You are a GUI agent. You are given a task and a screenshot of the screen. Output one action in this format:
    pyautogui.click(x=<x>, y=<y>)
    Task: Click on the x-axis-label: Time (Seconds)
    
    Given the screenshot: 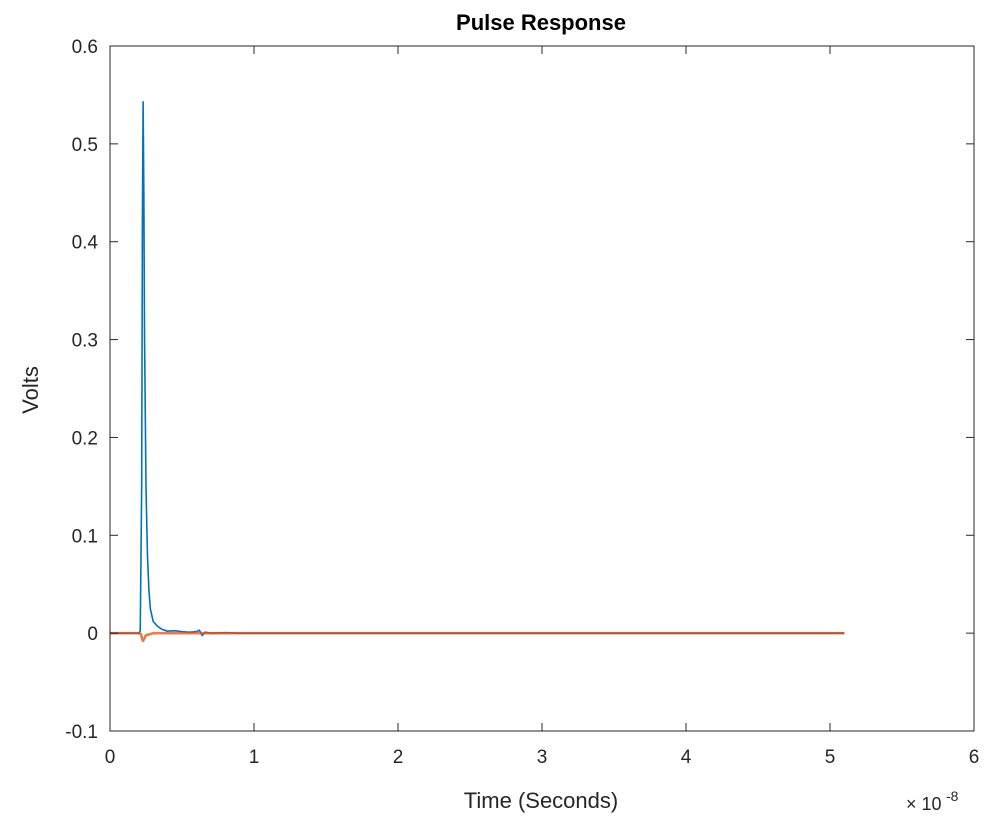 What is the action you would take?
    pyautogui.click(x=541, y=800)
    